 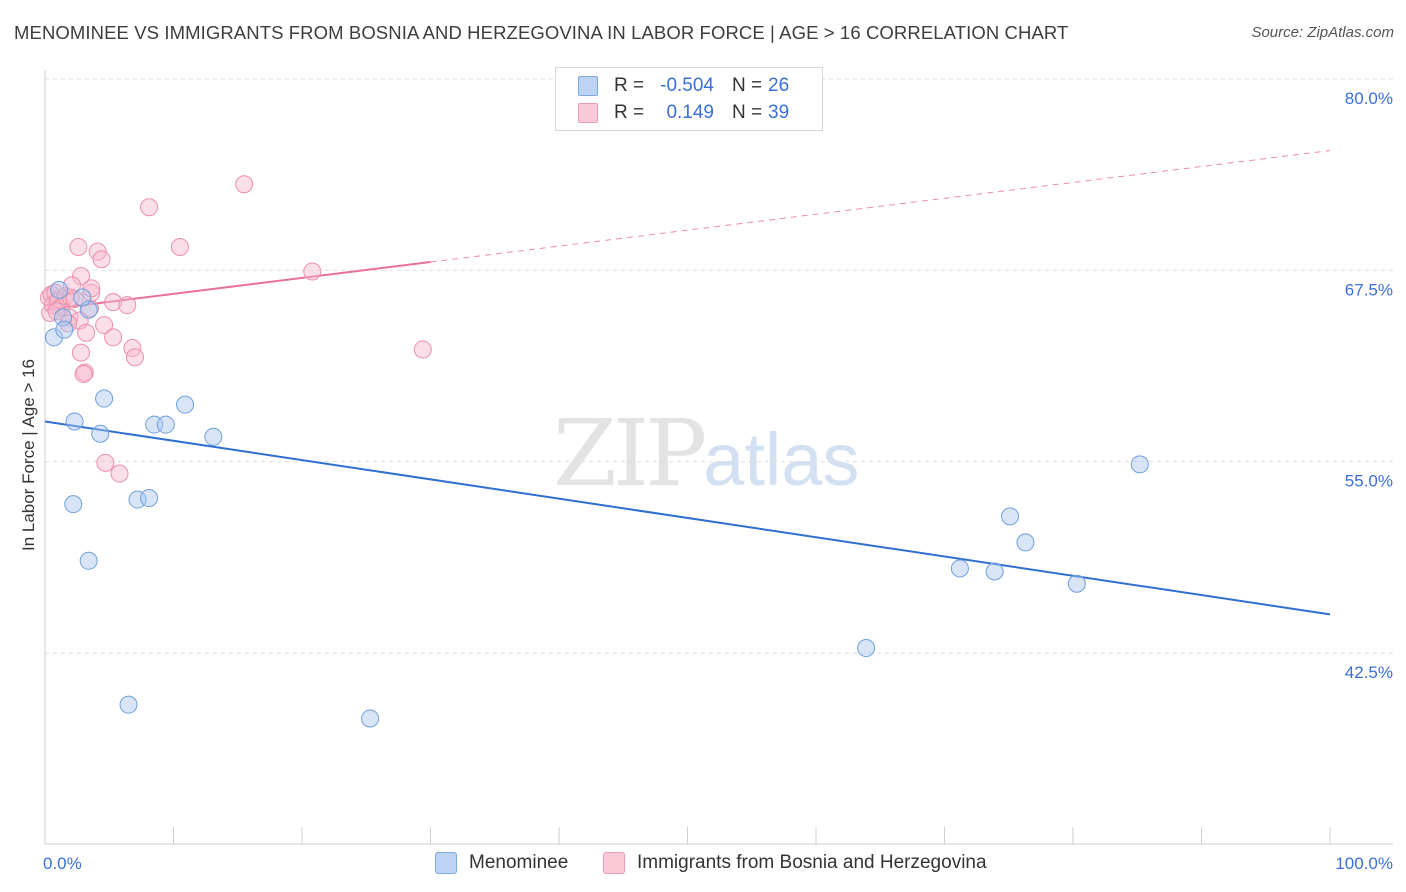 I want to click on legend-label-menominee: Menominee, so click(x=519, y=862).